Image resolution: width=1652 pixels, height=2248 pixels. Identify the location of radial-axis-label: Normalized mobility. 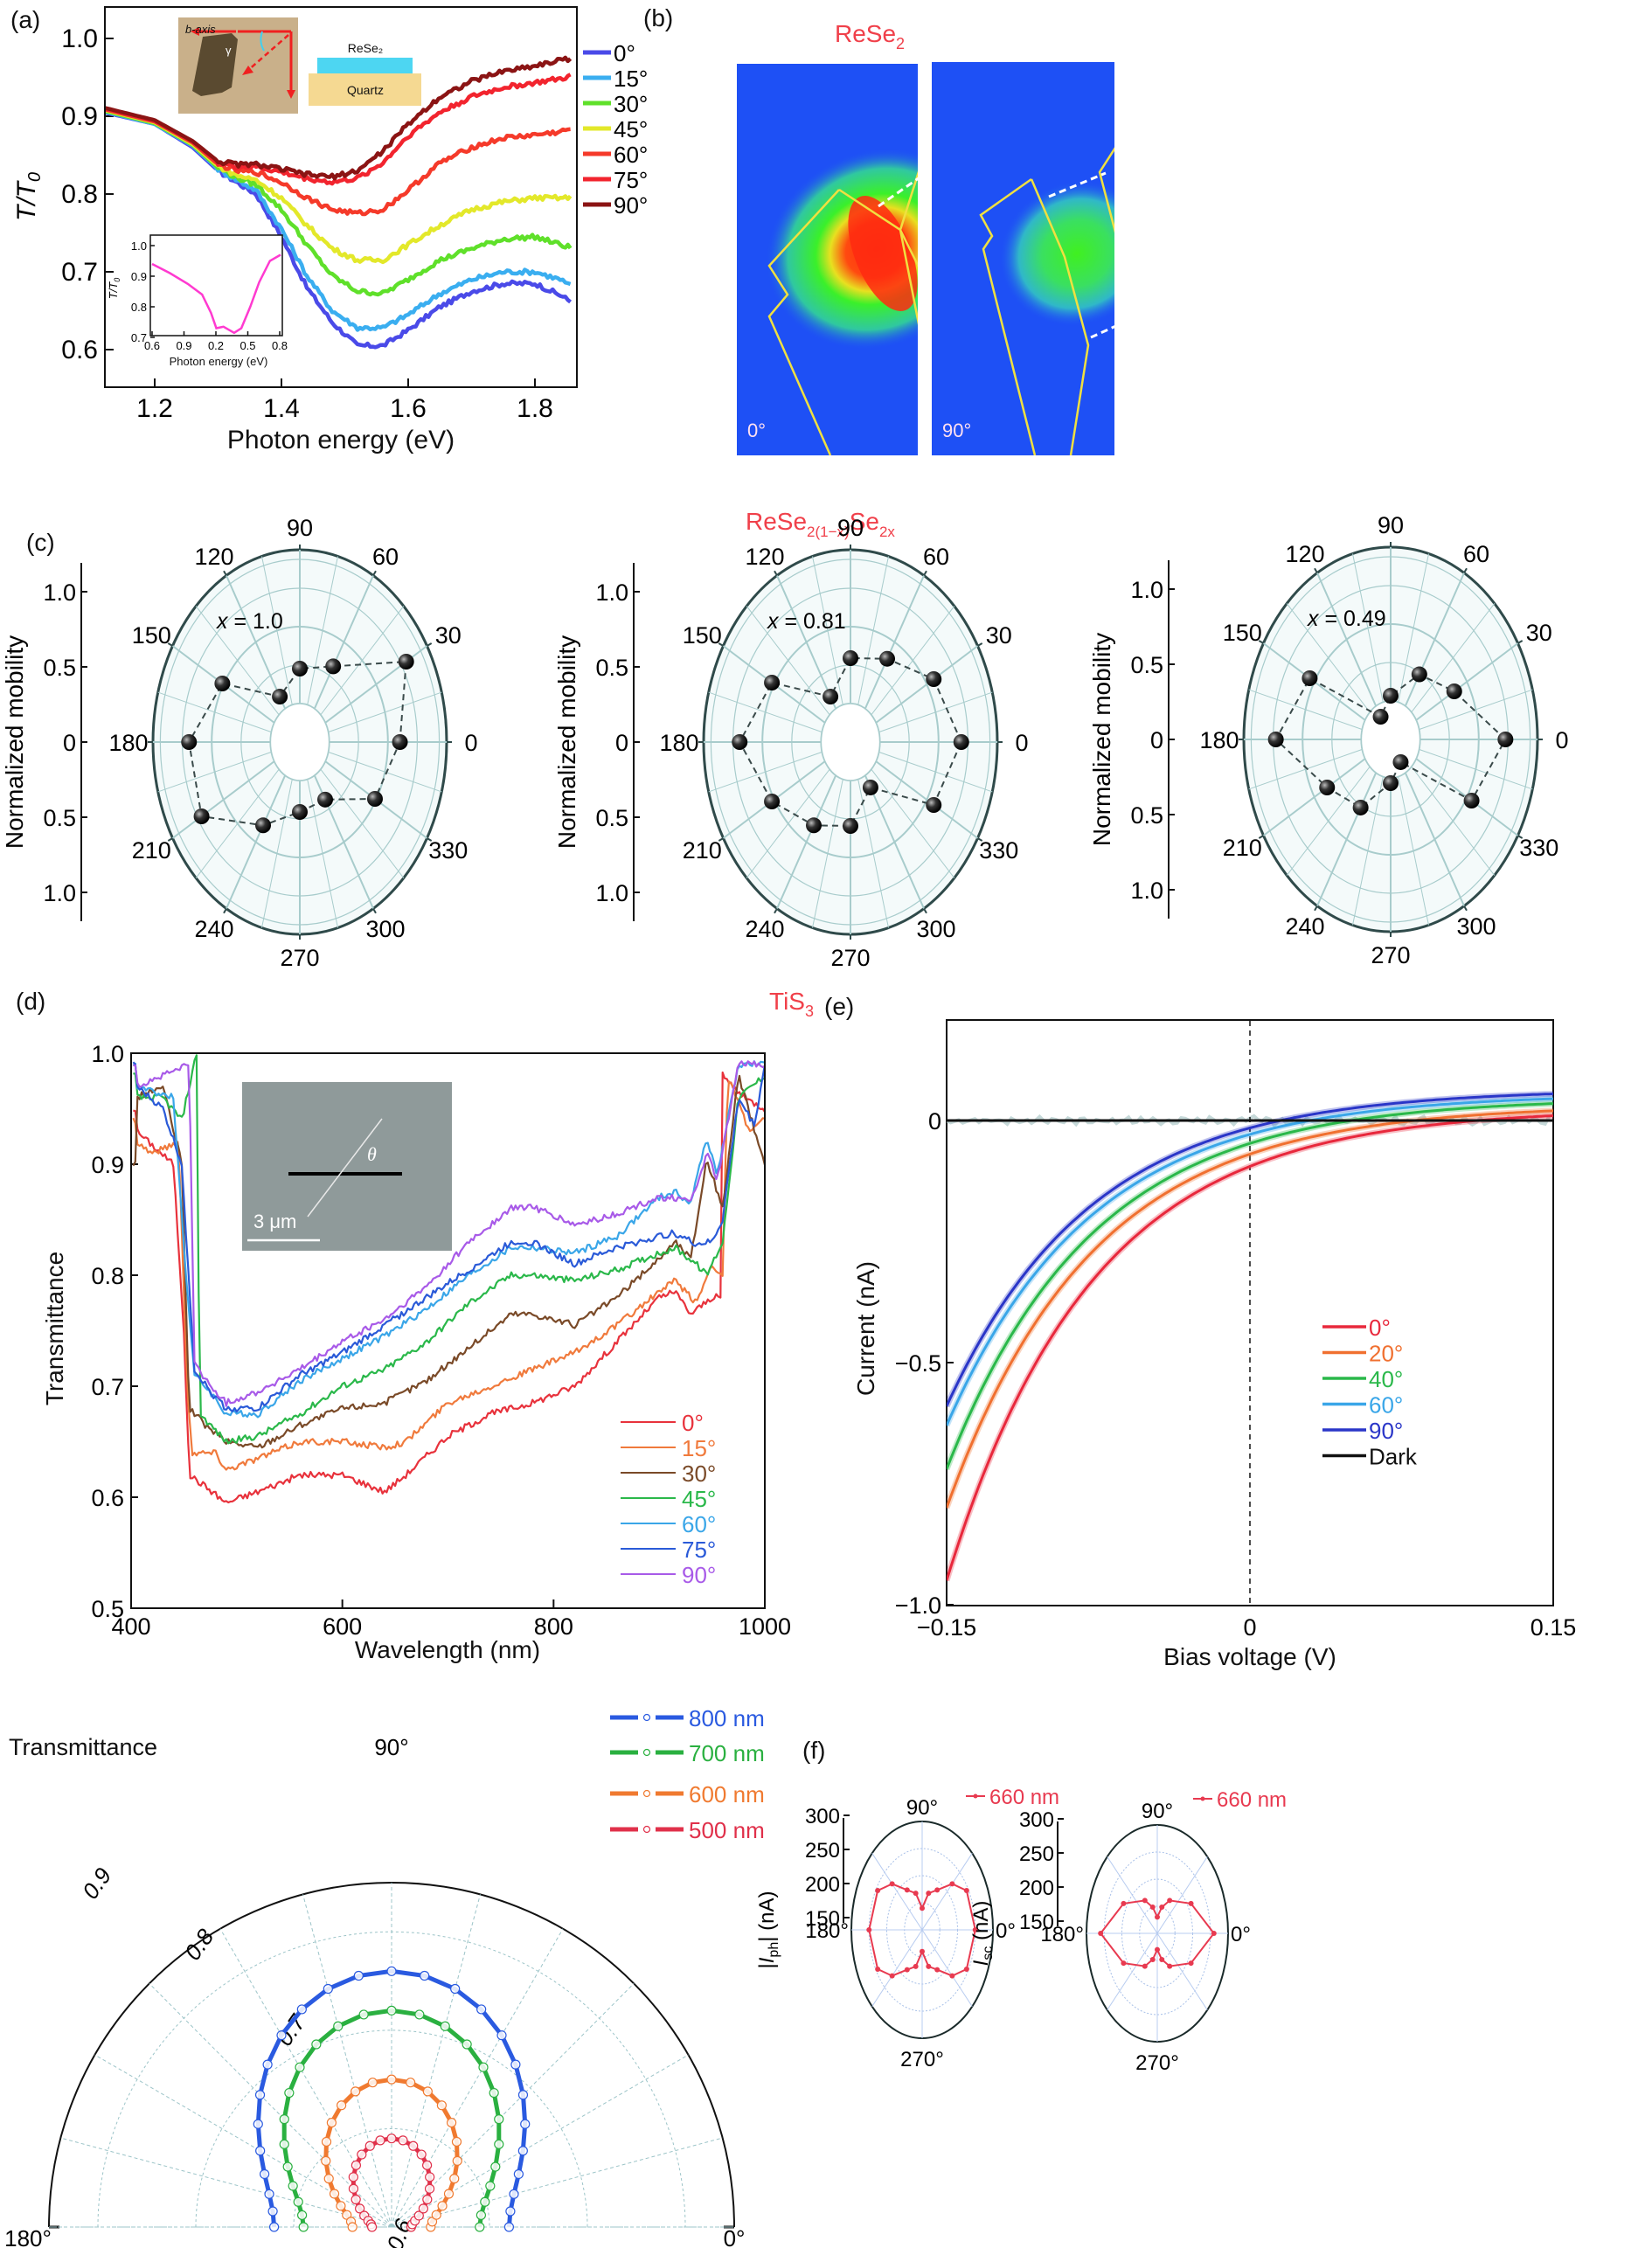
(567, 742).